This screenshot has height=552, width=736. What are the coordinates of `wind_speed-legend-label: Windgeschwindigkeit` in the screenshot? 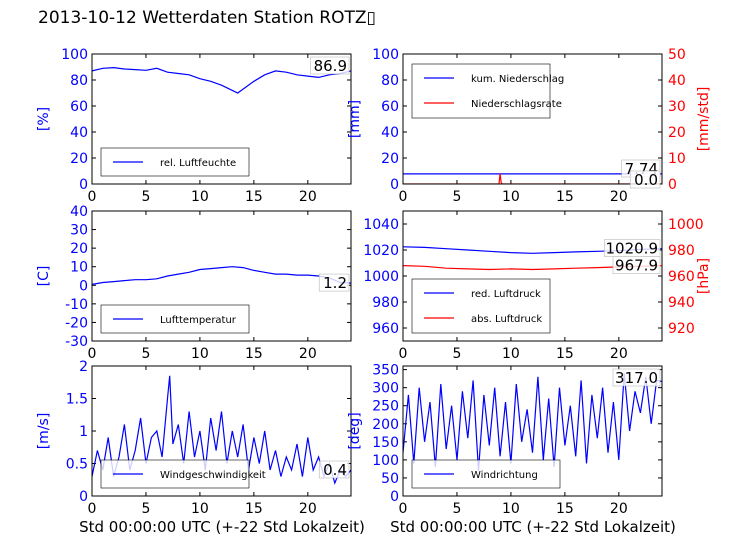 It's located at (213, 475).